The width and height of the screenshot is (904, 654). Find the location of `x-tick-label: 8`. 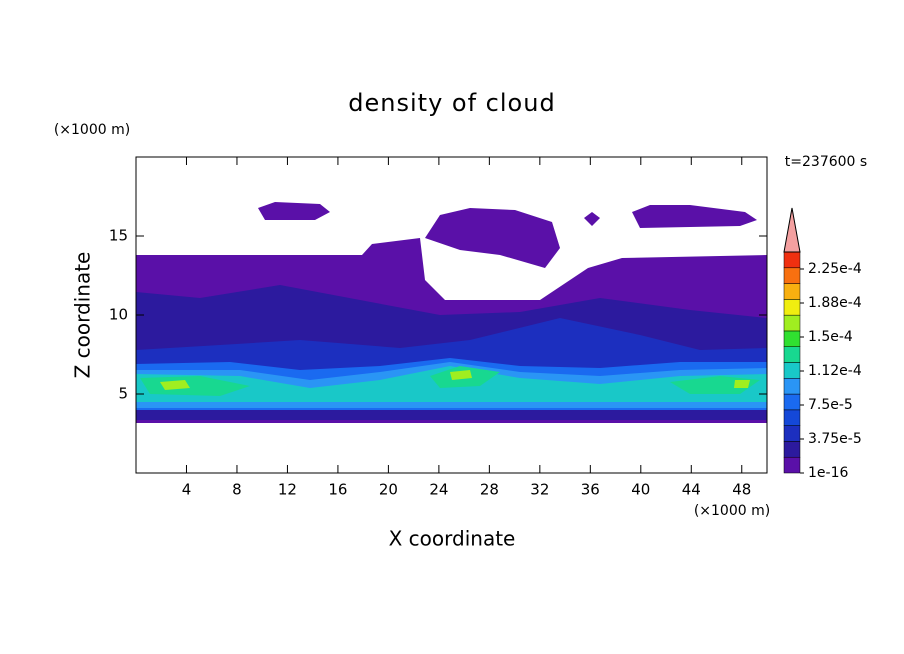

x-tick-label: 8 is located at coordinates (237, 490).